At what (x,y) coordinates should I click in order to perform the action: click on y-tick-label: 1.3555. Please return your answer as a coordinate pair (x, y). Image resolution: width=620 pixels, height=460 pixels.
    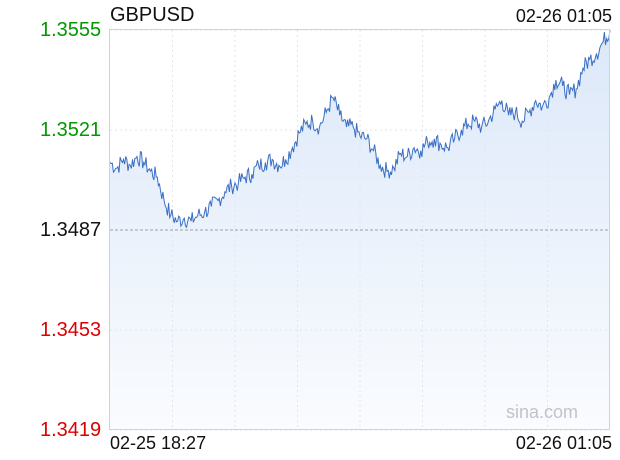
    Looking at the image, I should click on (71, 30).